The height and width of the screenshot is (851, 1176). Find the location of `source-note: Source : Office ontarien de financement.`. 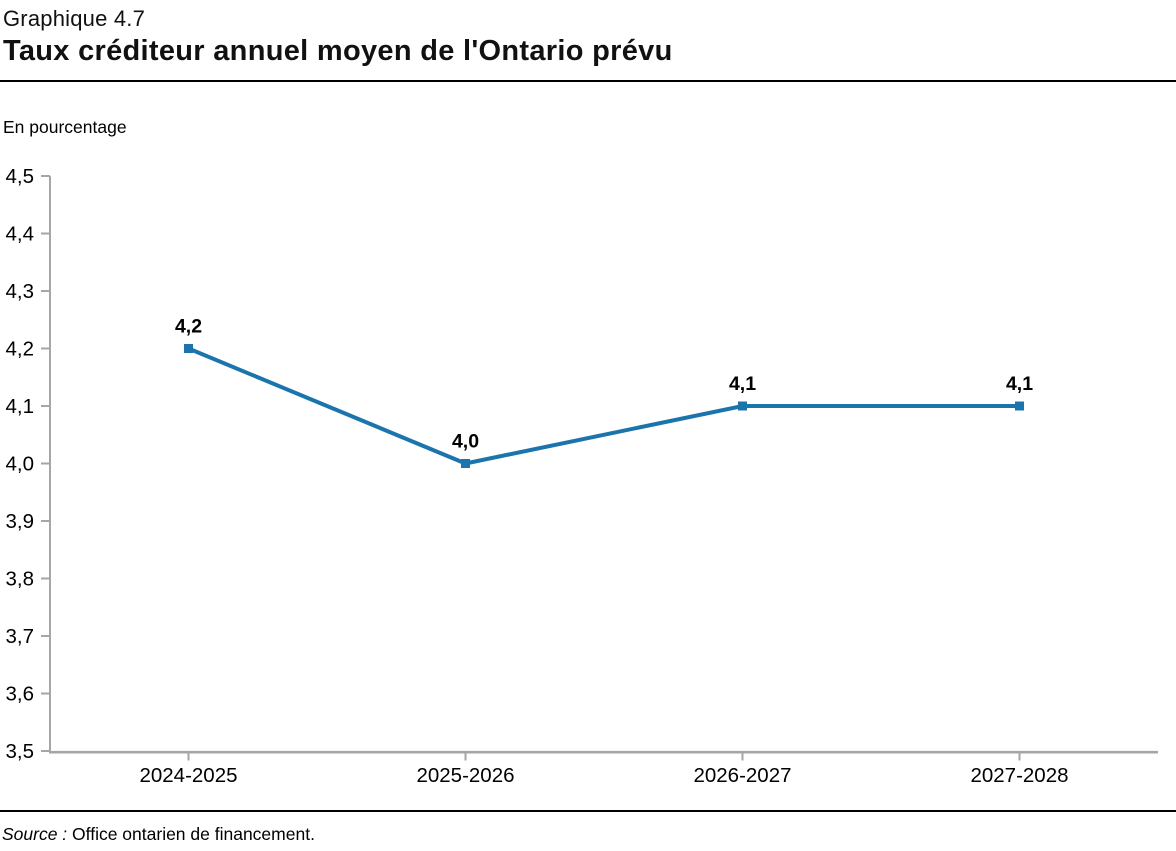

source-note: Source : Office ontarien de financement. is located at coordinates (588, 827).